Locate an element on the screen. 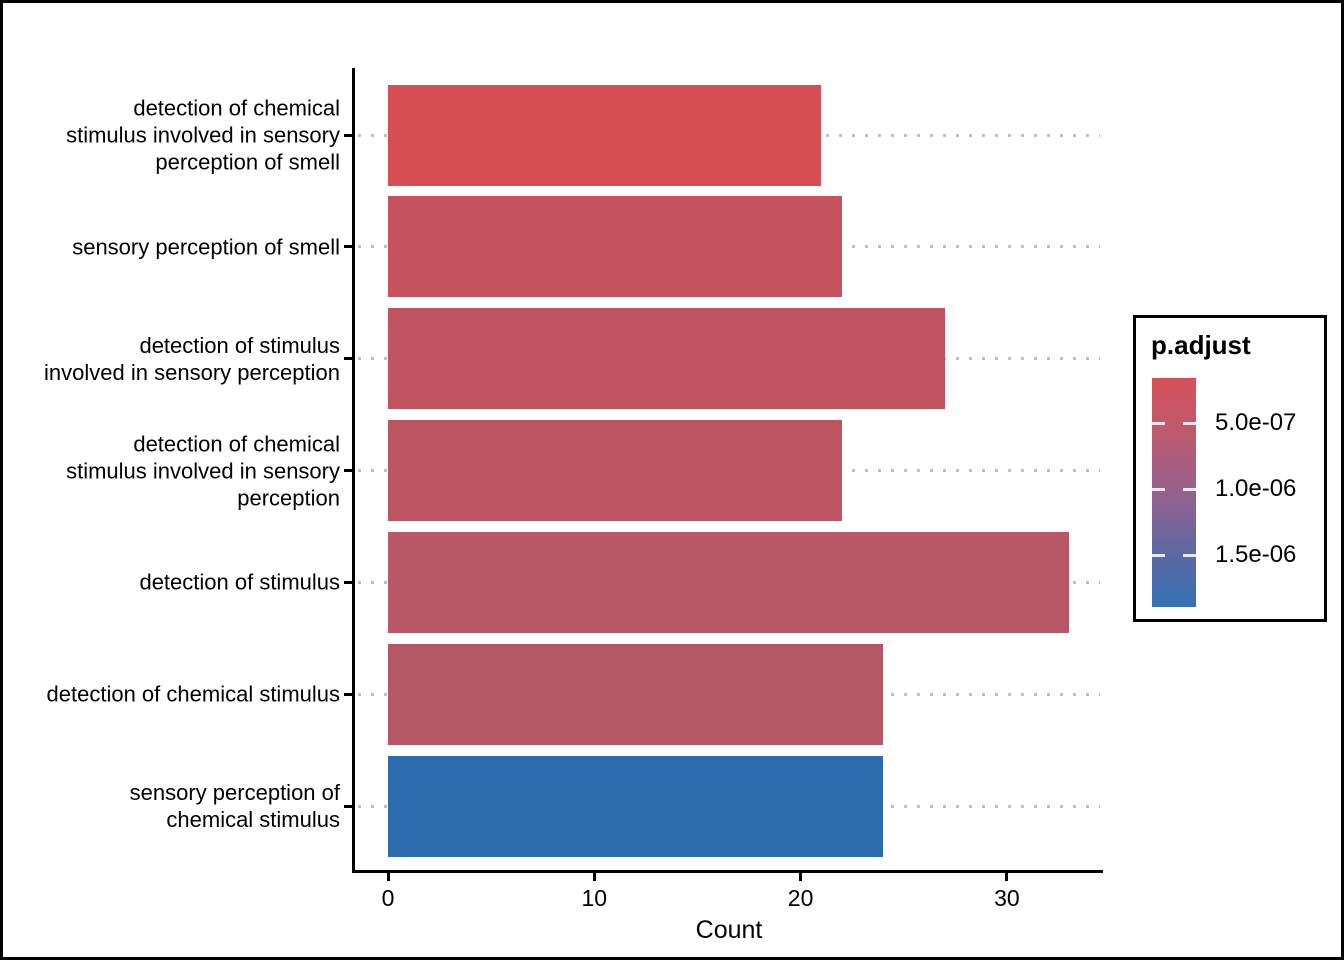  legend-box: p.adjust 5.0e-07 1.0e-06 1.5e-06 is located at coordinates (1230, 468).